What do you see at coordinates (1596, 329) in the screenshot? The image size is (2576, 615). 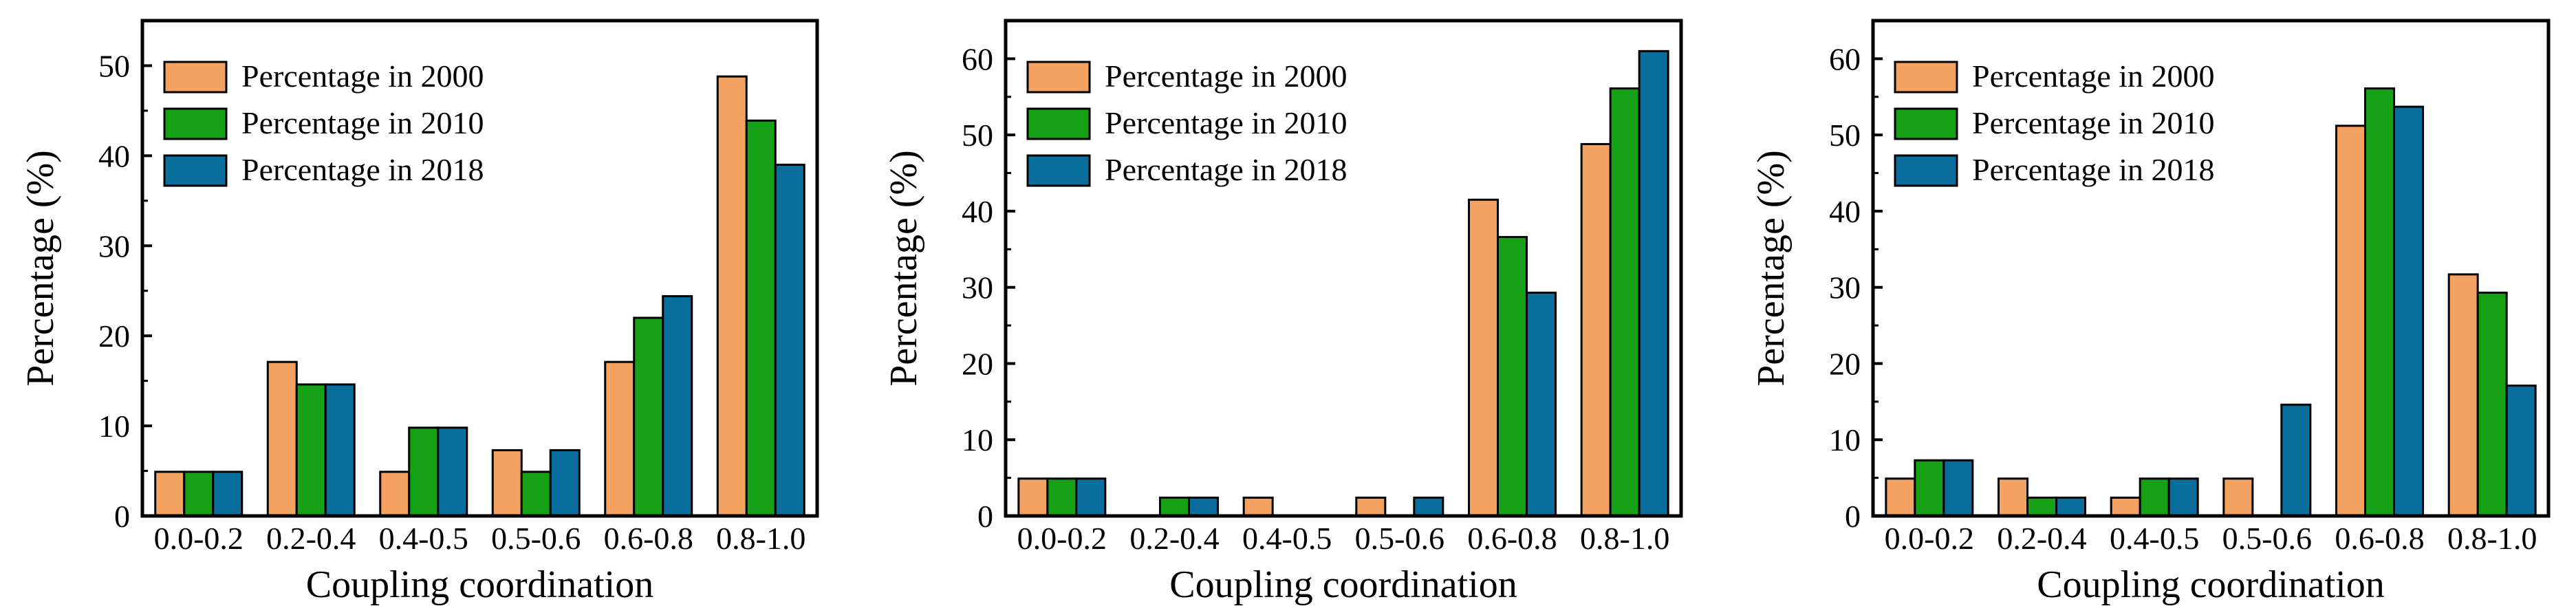 I see `bar-percentage-in-2000-0.8-1.0` at bounding box center [1596, 329].